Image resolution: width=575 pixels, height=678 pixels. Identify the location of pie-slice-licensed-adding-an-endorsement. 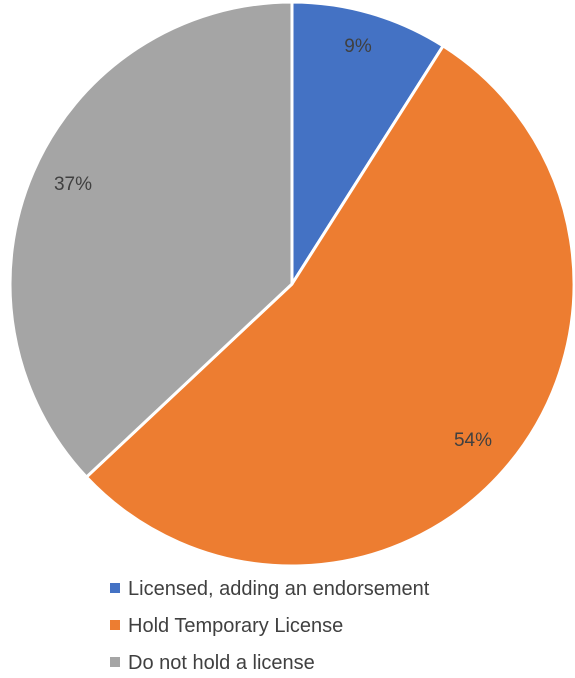
(367, 143).